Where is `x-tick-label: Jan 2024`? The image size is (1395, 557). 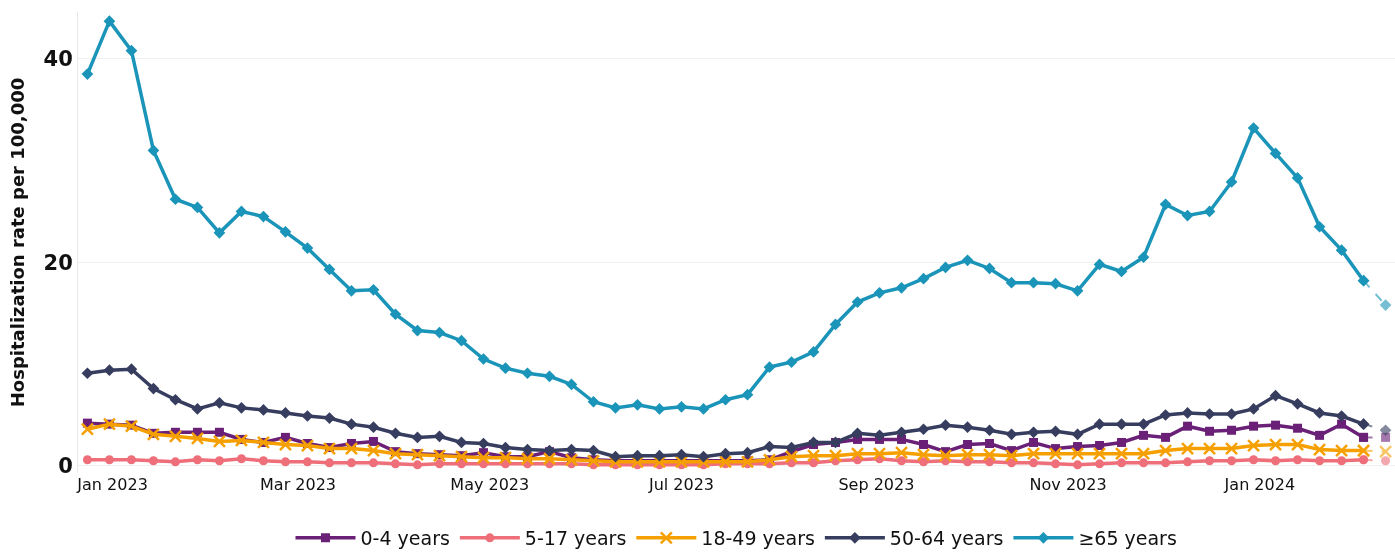 x-tick-label: Jan 2024 is located at coordinates (1259, 484).